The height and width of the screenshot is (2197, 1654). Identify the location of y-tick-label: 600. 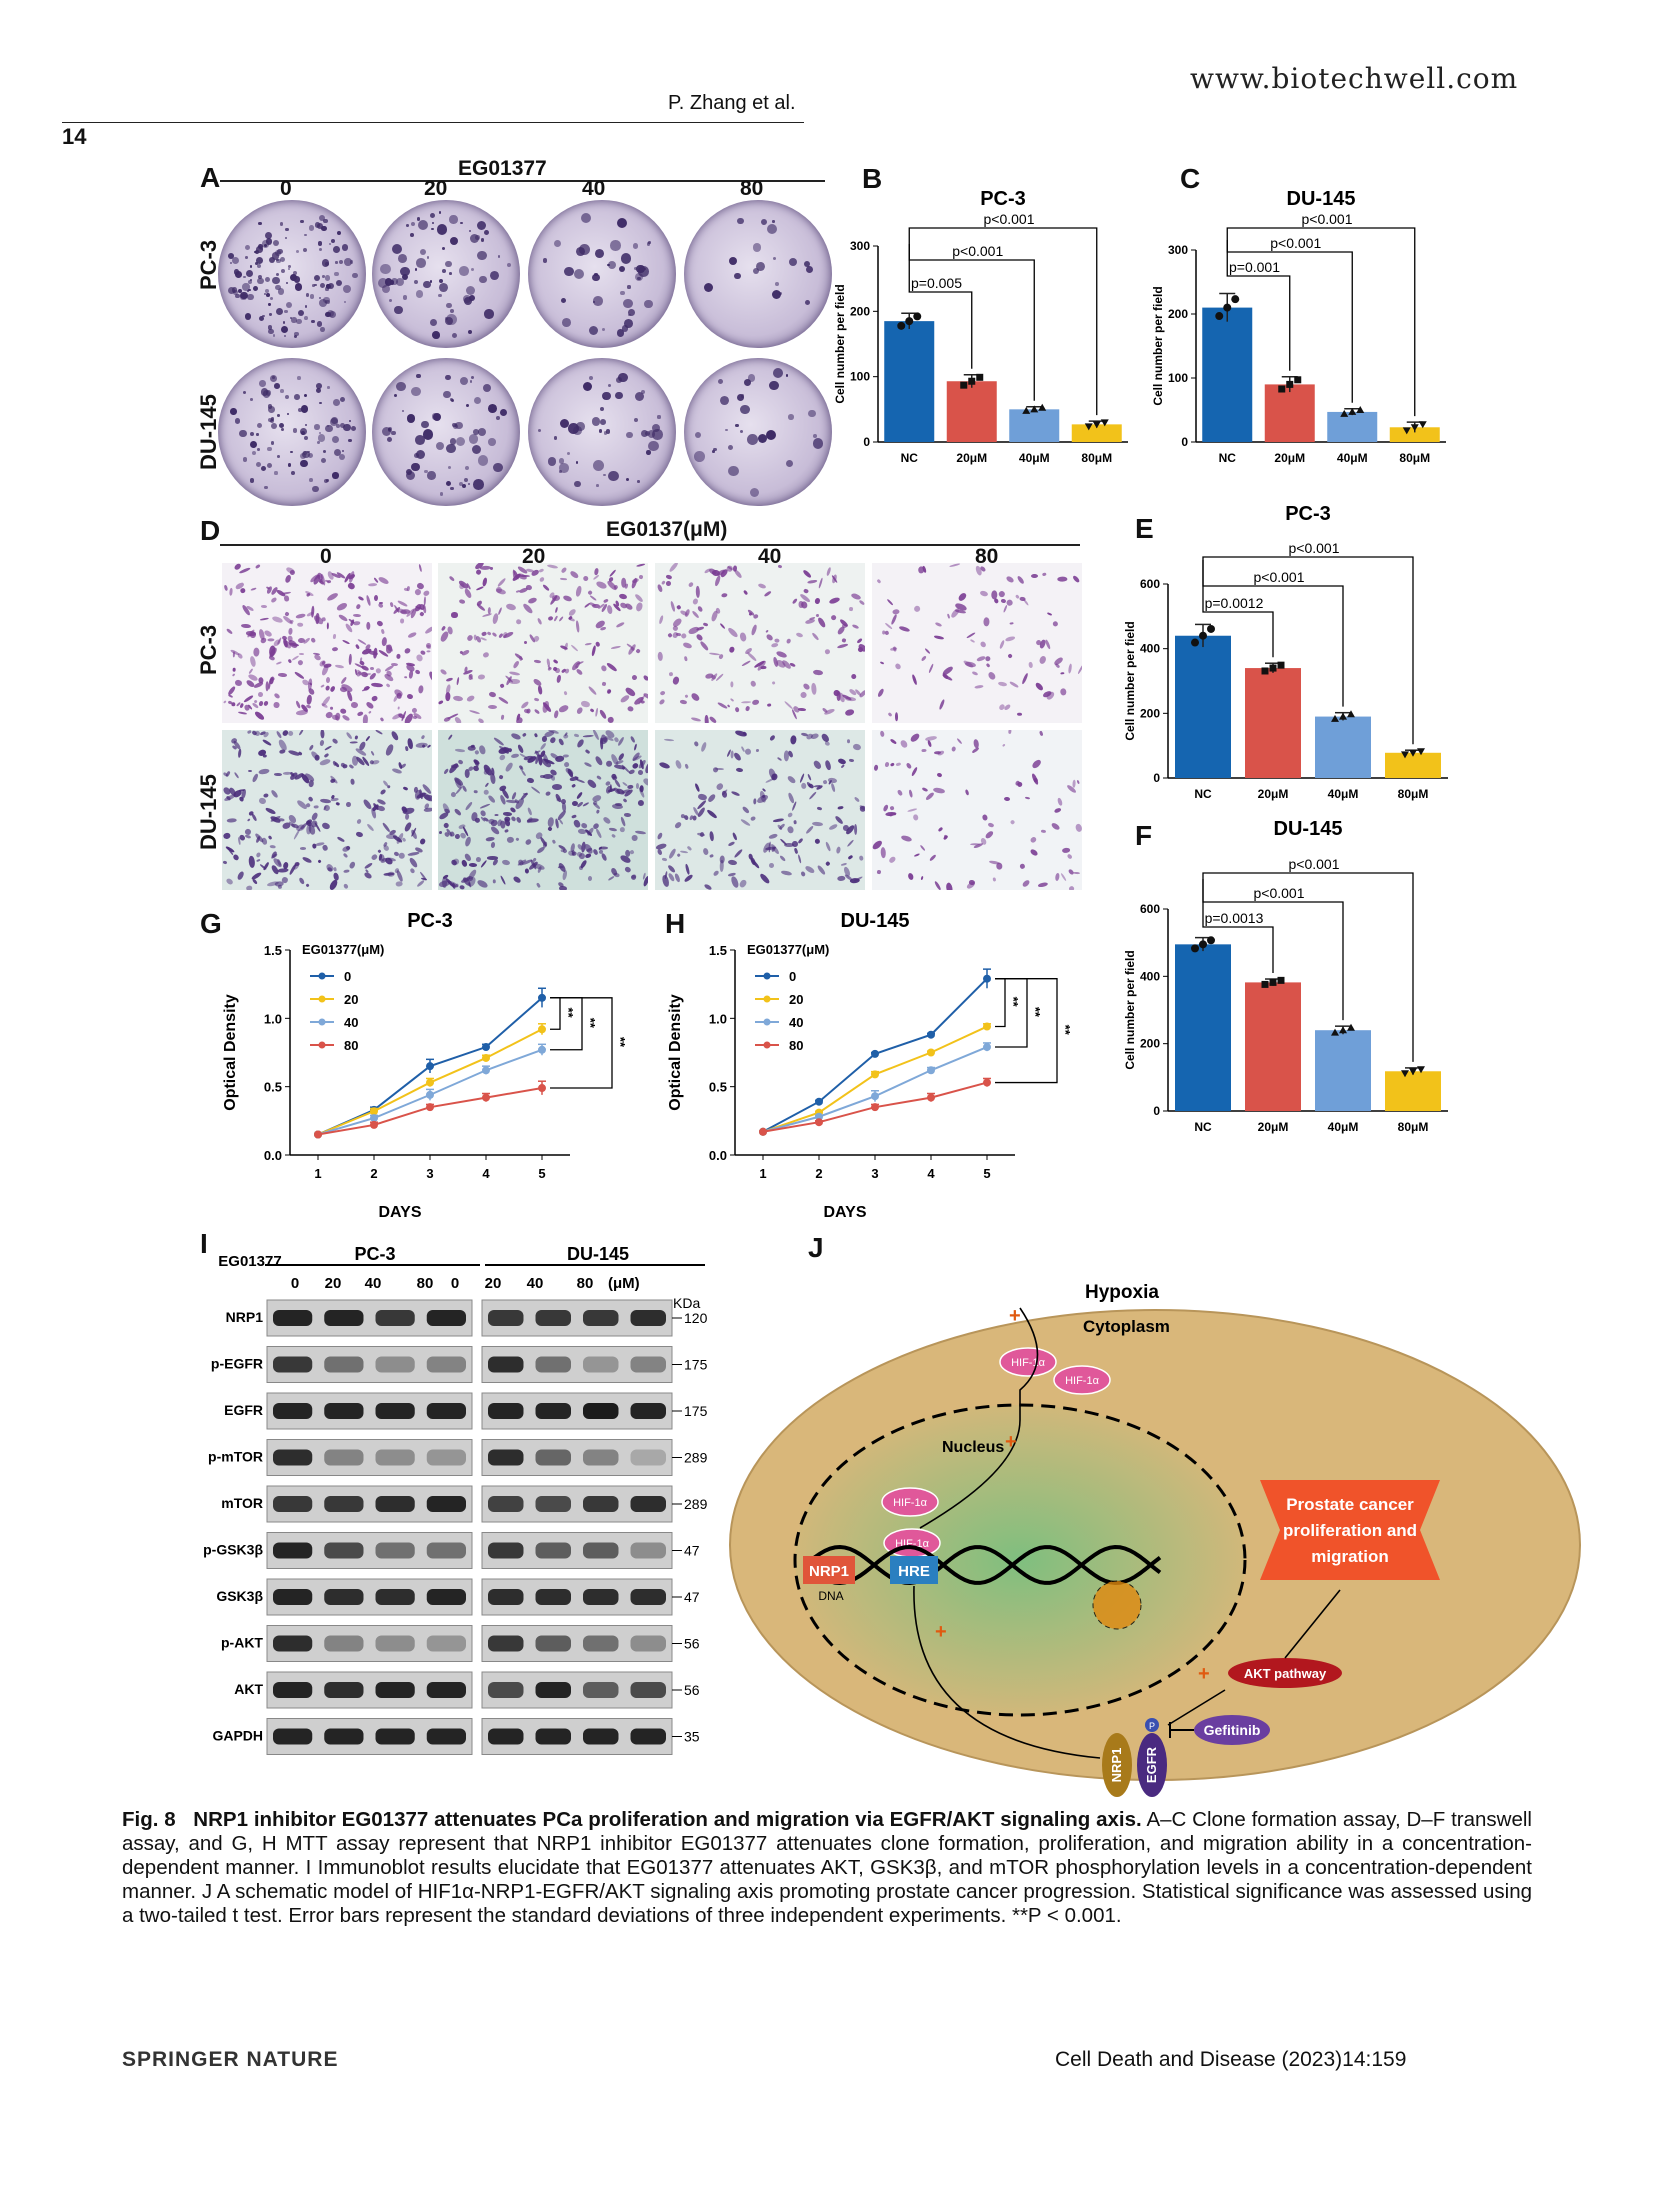
(1150, 909).